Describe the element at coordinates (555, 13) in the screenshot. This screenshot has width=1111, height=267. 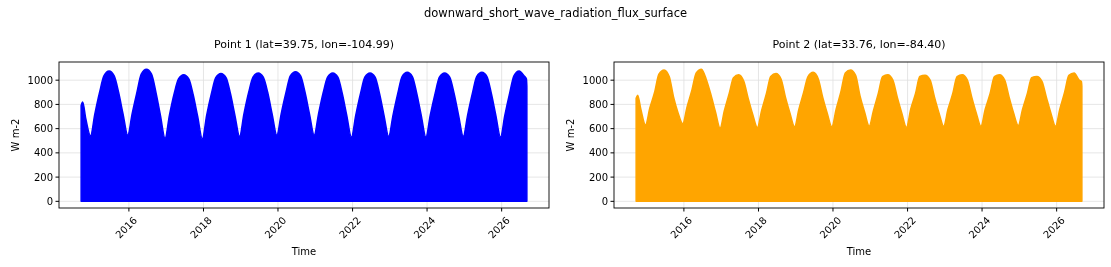
I see `text: downward_short_wave_radiation_flux_surface` at that location.